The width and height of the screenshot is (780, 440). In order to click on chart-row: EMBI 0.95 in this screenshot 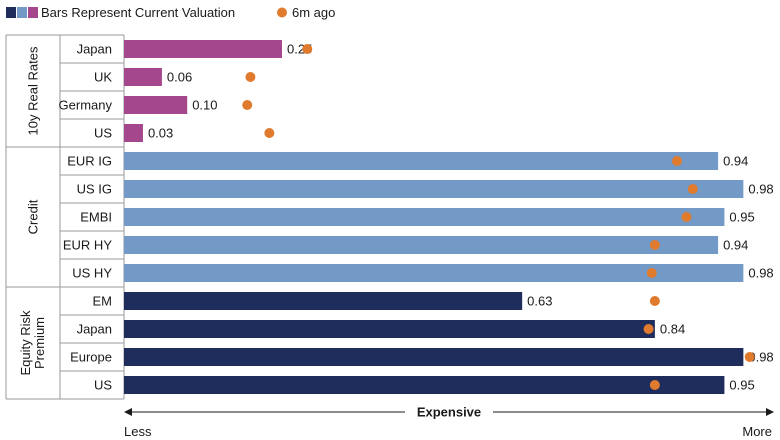, I will do `click(417, 217)`.